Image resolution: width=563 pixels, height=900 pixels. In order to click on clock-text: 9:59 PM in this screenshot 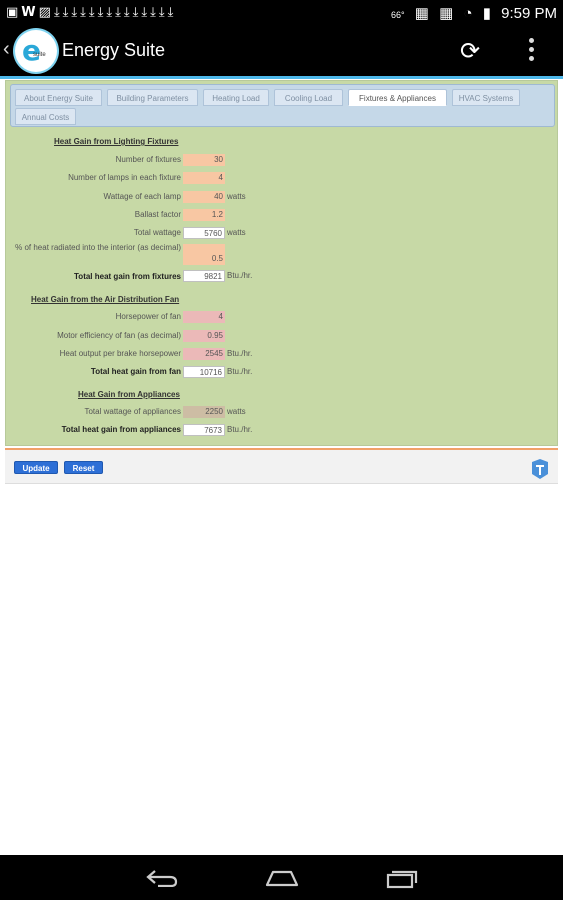, I will do `click(529, 13)`.